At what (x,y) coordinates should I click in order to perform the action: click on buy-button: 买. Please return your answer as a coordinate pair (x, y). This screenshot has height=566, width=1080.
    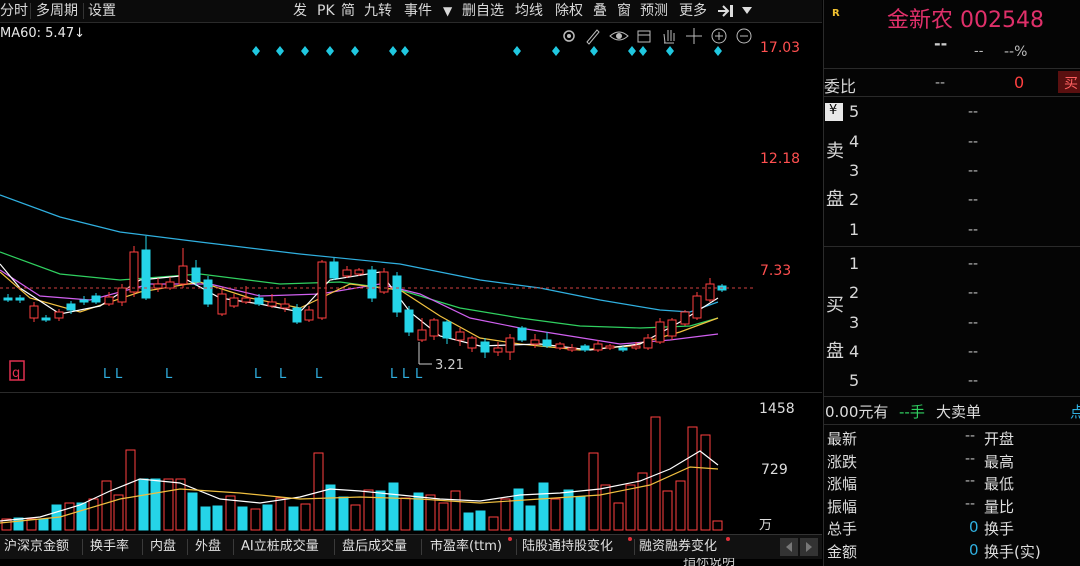
    Looking at the image, I should click on (1069, 82).